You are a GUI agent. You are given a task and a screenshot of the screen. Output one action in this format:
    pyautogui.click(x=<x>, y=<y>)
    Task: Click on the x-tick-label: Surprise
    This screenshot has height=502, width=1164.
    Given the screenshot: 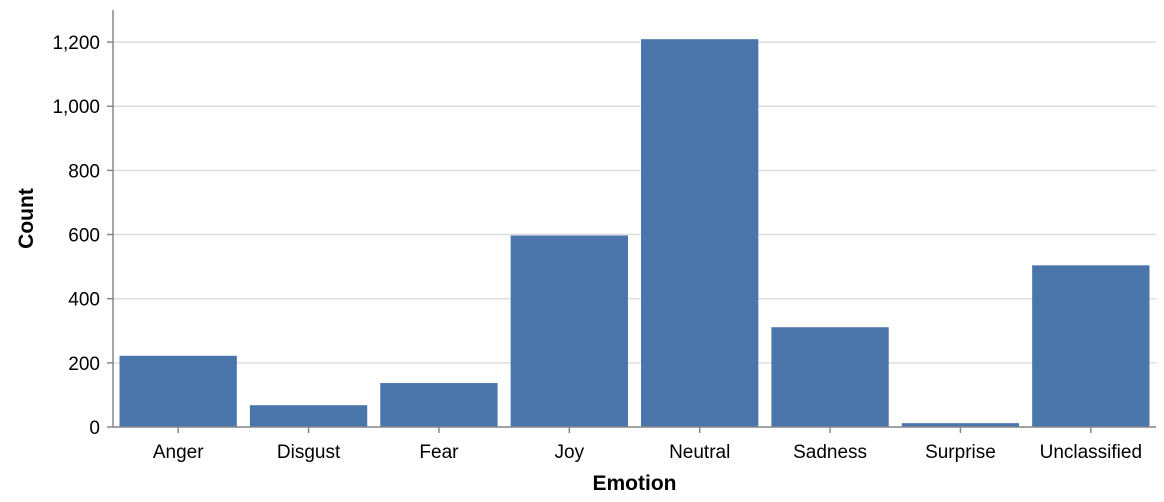 What is the action you would take?
    pyautogui.click(x=960, y=452)
    